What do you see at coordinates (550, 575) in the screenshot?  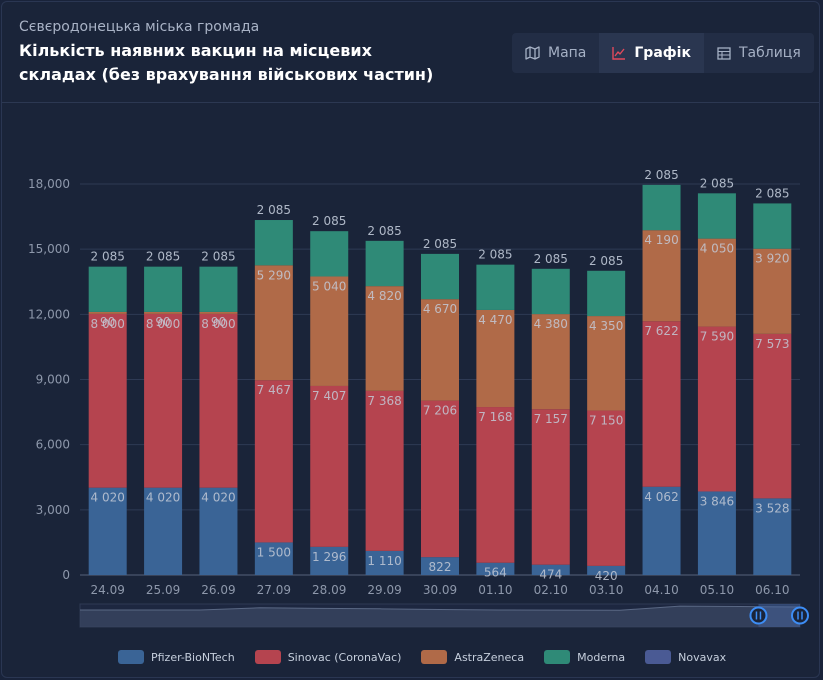 I see `data-label: 474` at bounding box center [550, 575].